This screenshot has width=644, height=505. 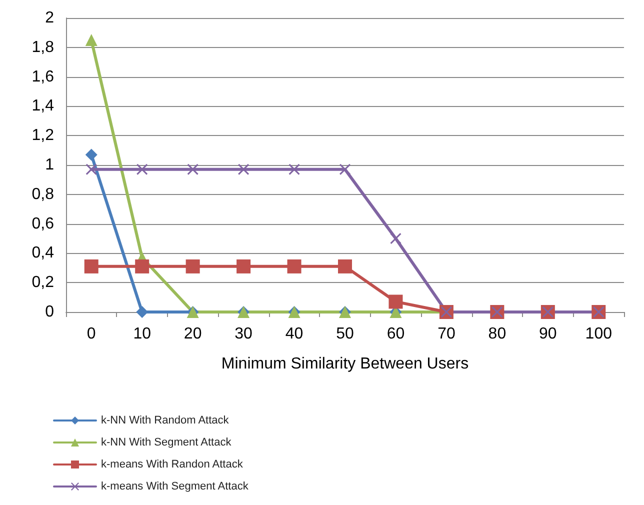 What do you see at coordinates (49, 18) in the screenshot?
I see `y-tick-label: 2` at bounding box center [49, 18].